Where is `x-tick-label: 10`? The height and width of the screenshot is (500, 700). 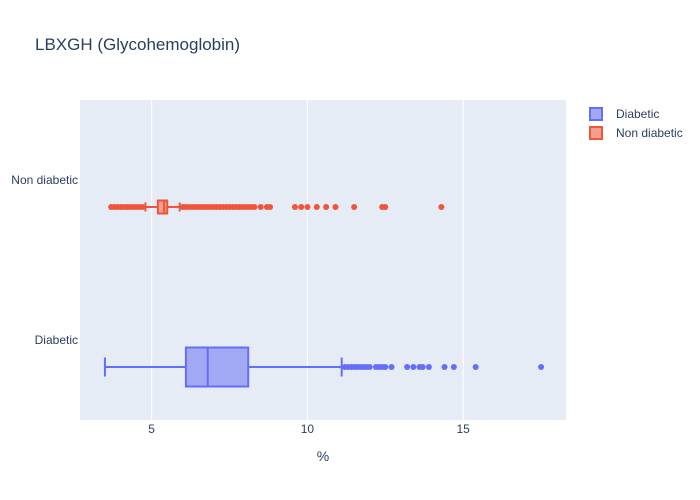 x-tick-label: 10 is located at coordinates (308, 429).